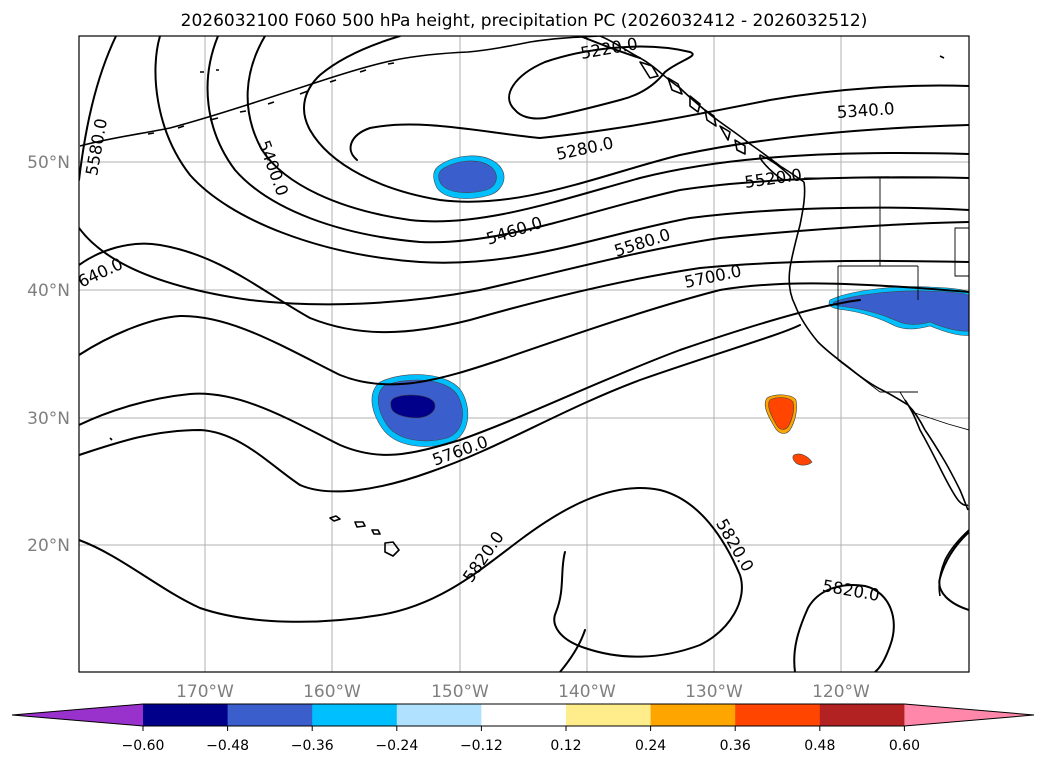  What do you see at coordinates (96, 147) in the screenshot?
I see `contour-label-5580-west: 5580.0` at bounding box center [96, 147].